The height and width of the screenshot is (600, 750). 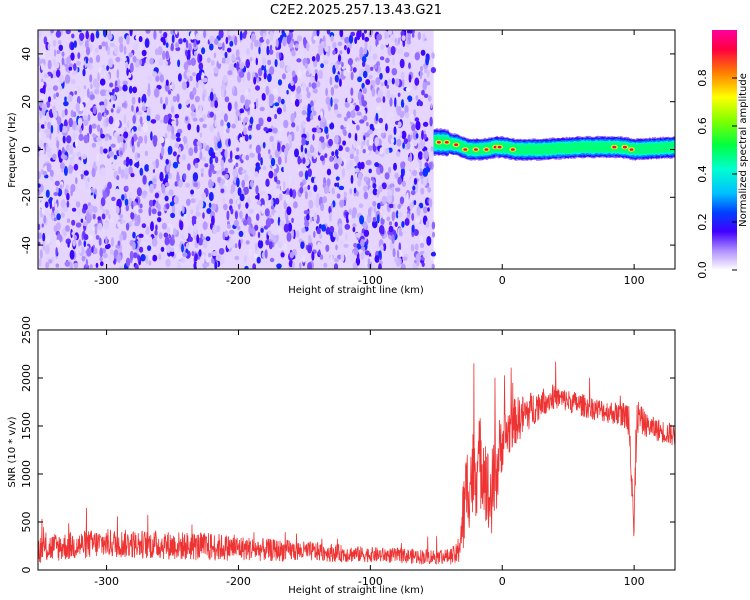 What do you see at coordinates (12, 451) in the screenshot?
I see `snr-y-label: SNR (10 * v/v)` at bounding box center [12, 451].